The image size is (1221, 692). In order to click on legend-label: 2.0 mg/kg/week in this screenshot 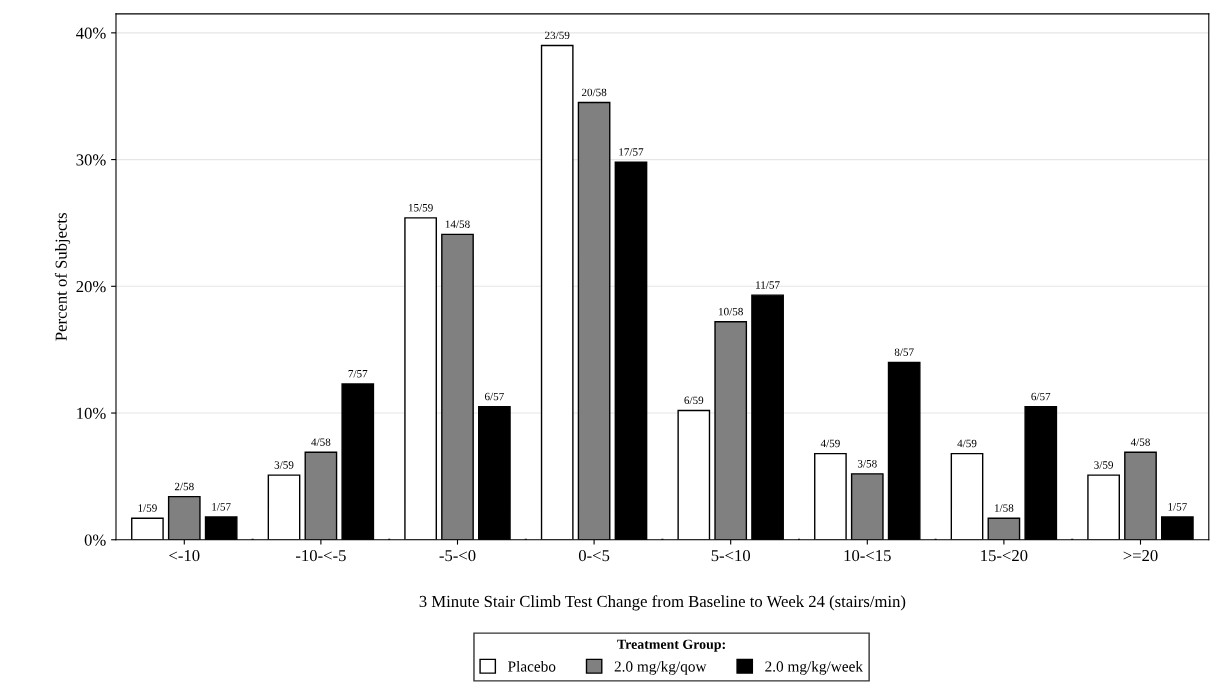, I will do `click(814, 667)`.